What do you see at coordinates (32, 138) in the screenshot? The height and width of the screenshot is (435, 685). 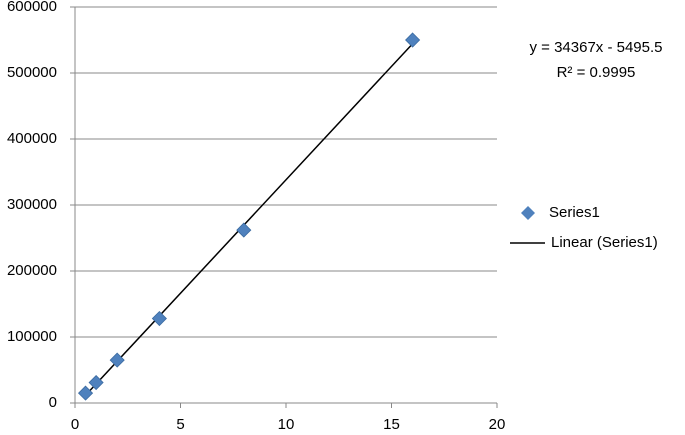 I see `y-tick-label: 400000` at bounding box center [32, 138].